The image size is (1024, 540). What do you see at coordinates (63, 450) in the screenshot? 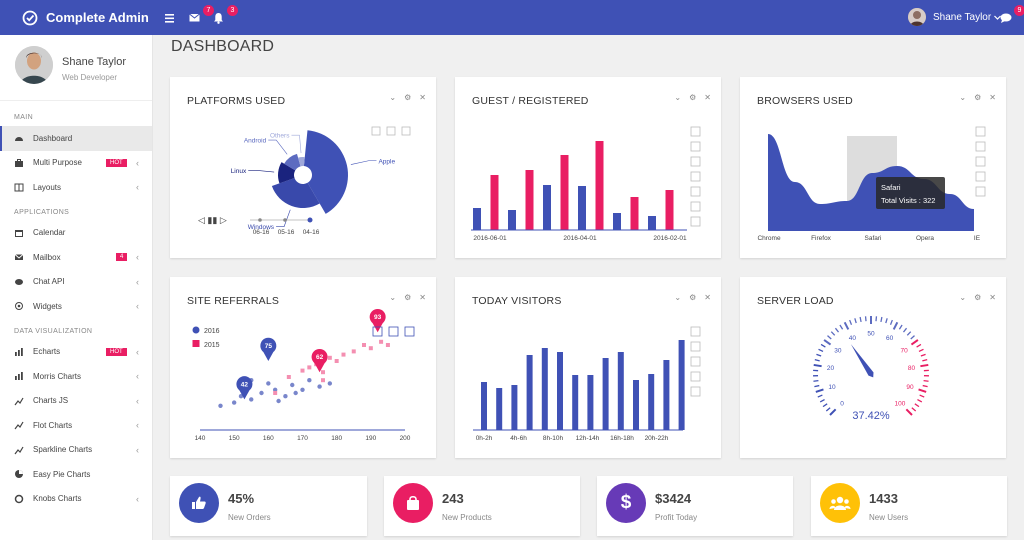
I see `sidebar-item-label: Sparkline Charts` at bounding box center [63, 450].